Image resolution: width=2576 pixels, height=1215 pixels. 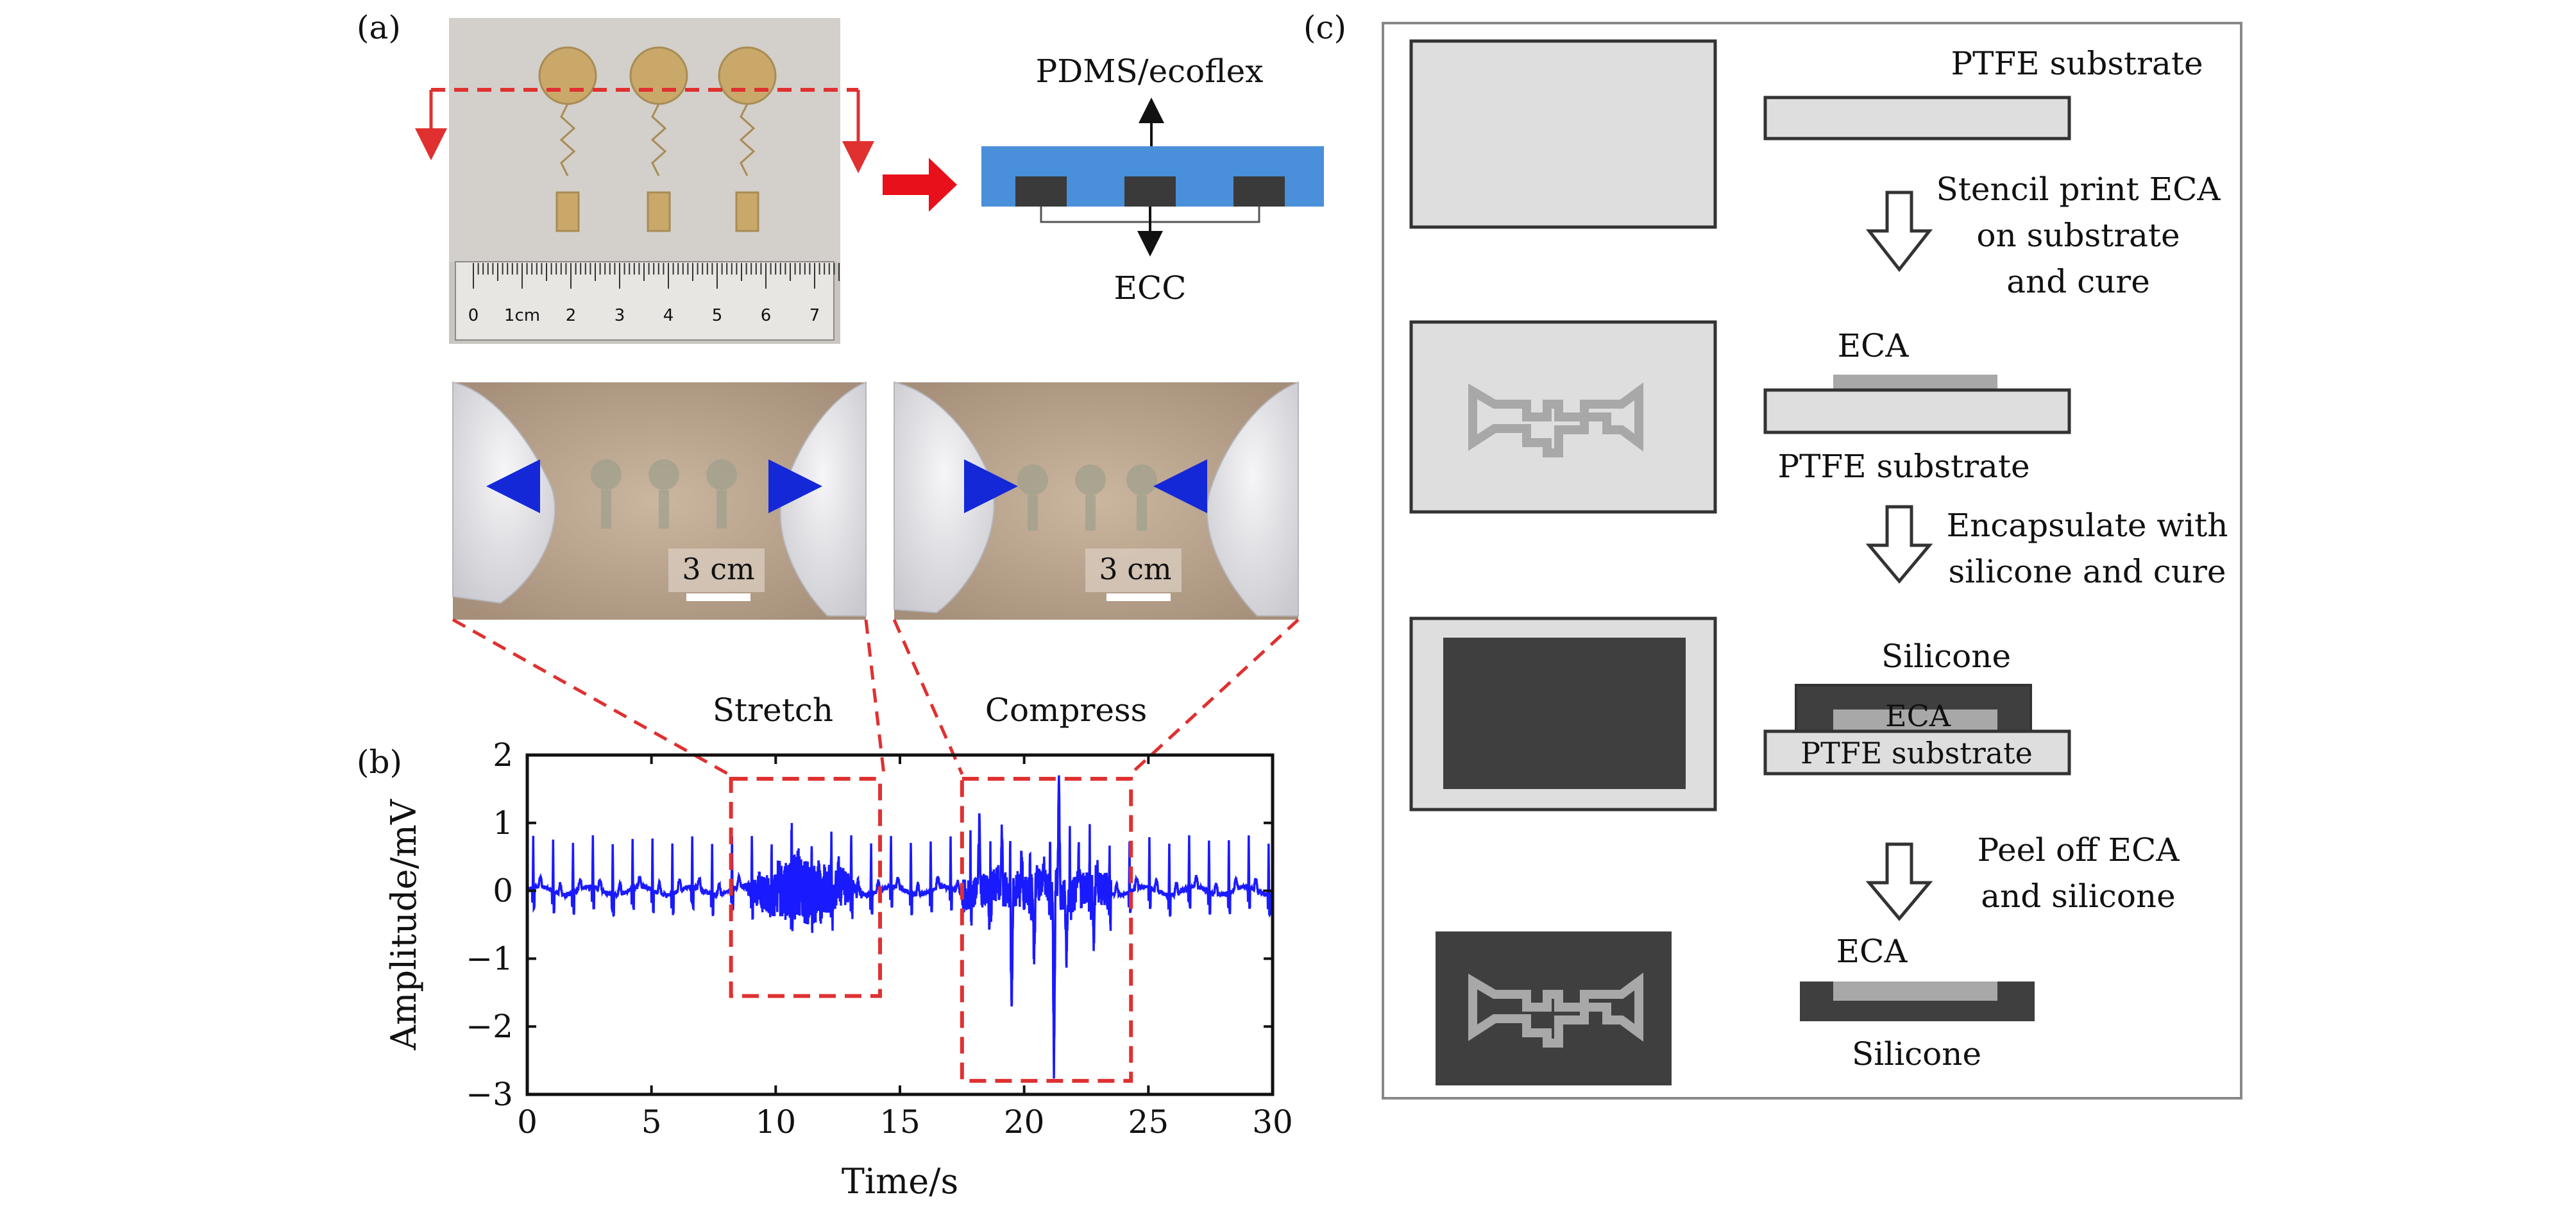 I want to click on ruler-number: 6, so click(x=766, y=315).